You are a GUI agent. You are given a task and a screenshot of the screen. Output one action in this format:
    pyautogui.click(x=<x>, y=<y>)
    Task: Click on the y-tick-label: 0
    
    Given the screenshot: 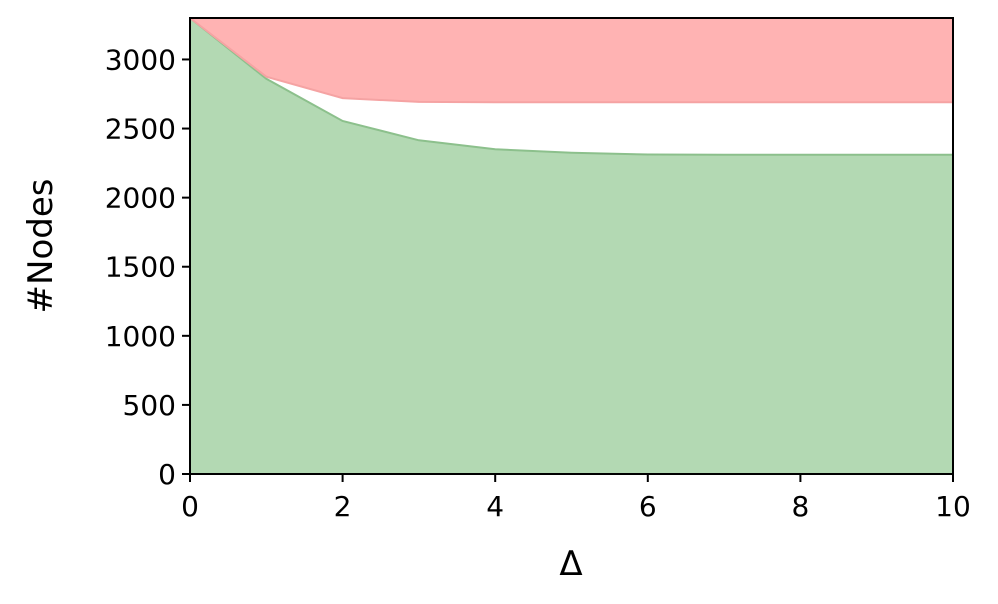 What is the action you would take?
    pyautogui.click(x=167, y=474)
    